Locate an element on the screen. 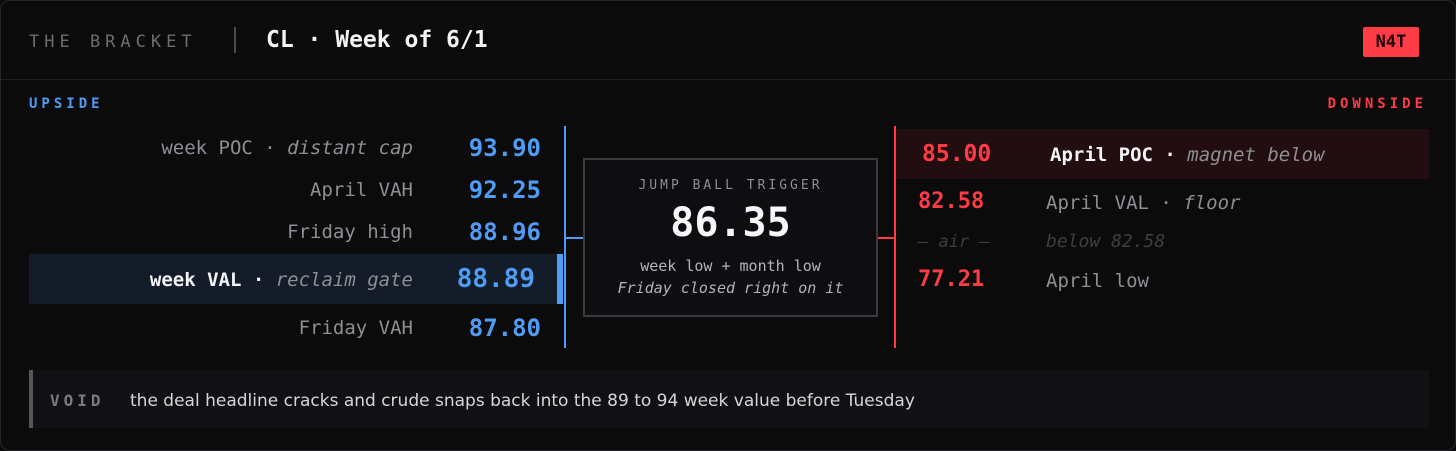 Image resolution: width=1456 pixels, height=451 pixels. level-label: below 82.58 is located at coordinates (1106, 241).